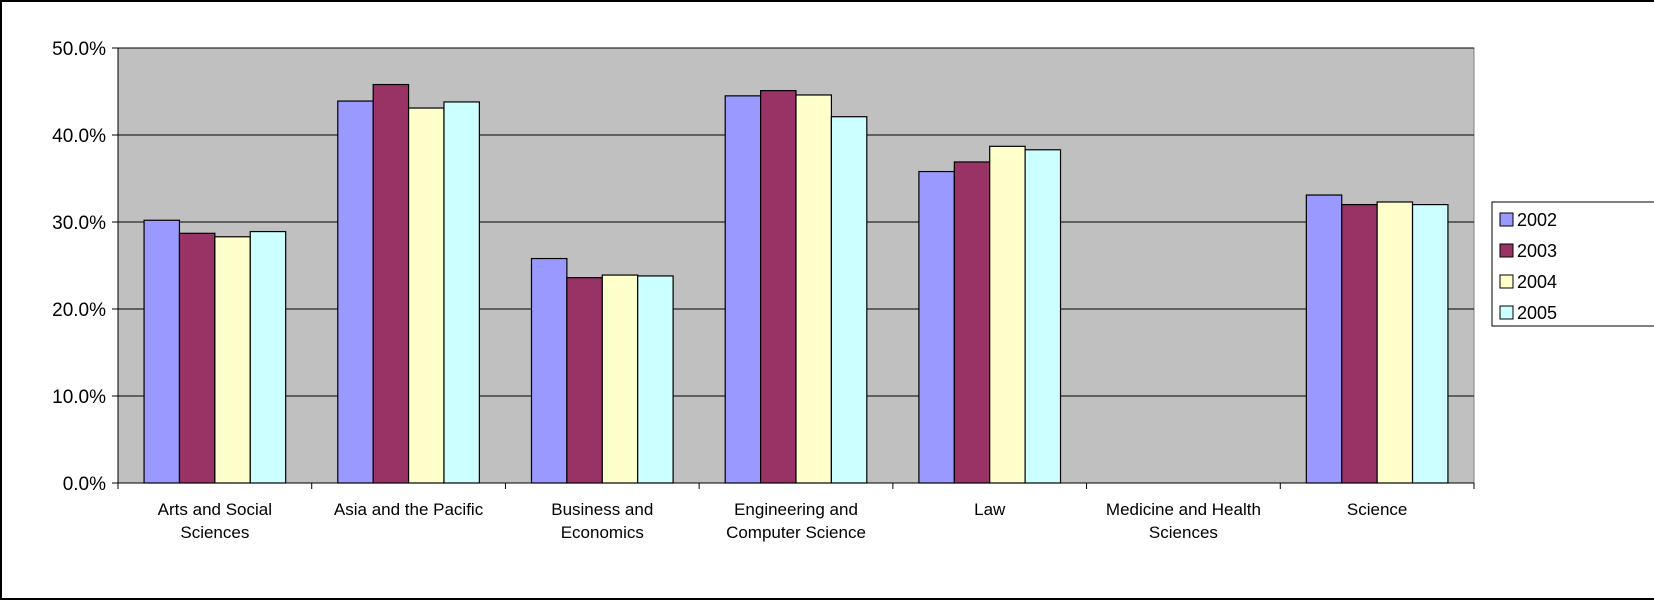 This screenshot has height=602, width=1654. I want to click on legend-label: 2003, so click(1537, 251).